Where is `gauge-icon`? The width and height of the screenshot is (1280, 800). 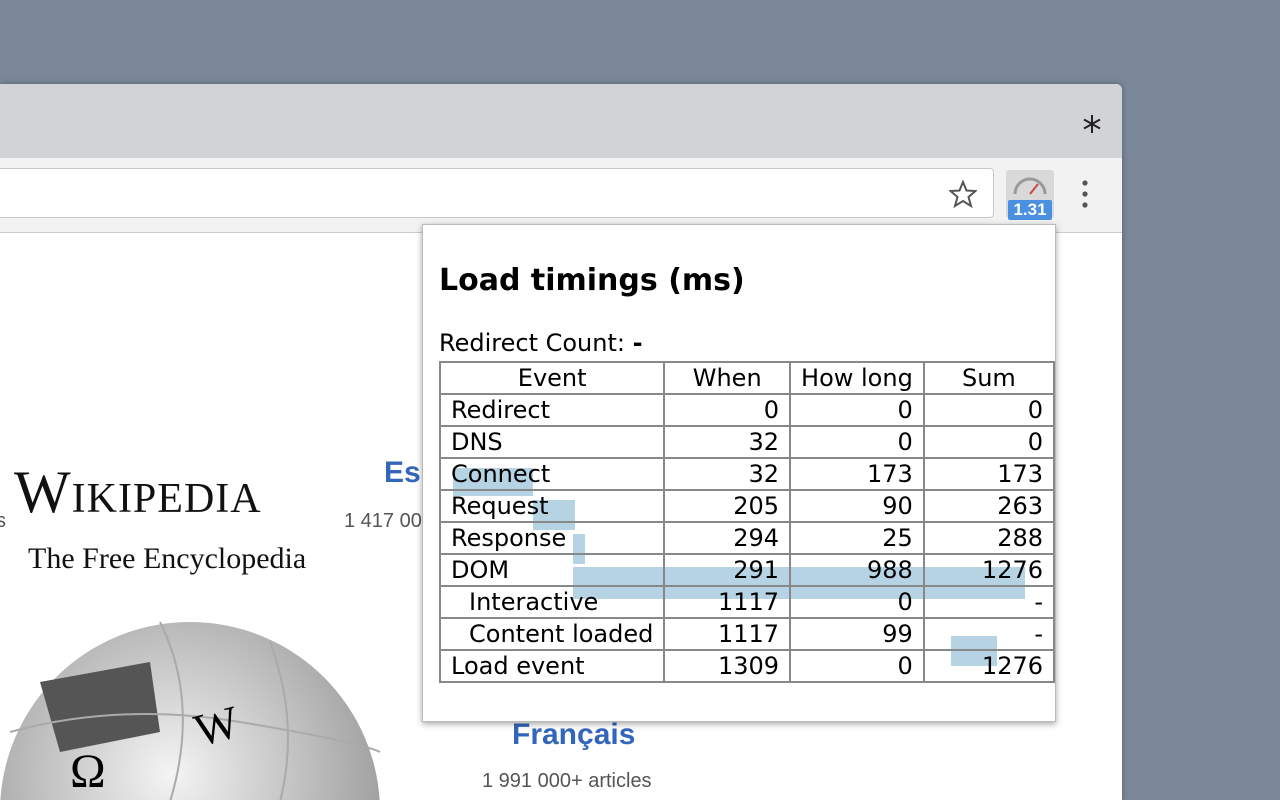
gauge-icon is located at coordinates (1030, 186).